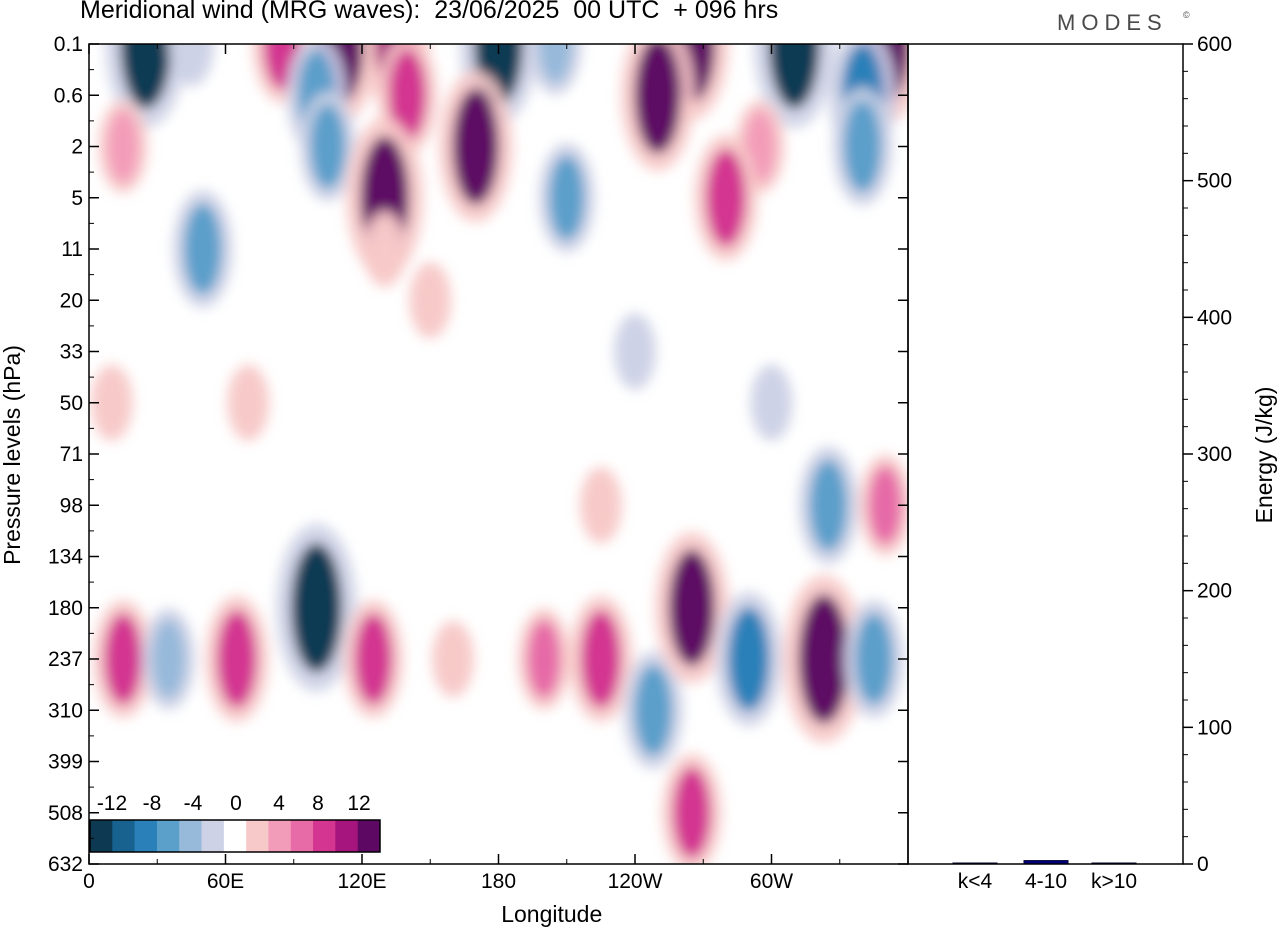  What do you see at coordinates (551, 914) in the screenshot?
I see `x-axis-title: Longitude` at bounding box center [551, 914].